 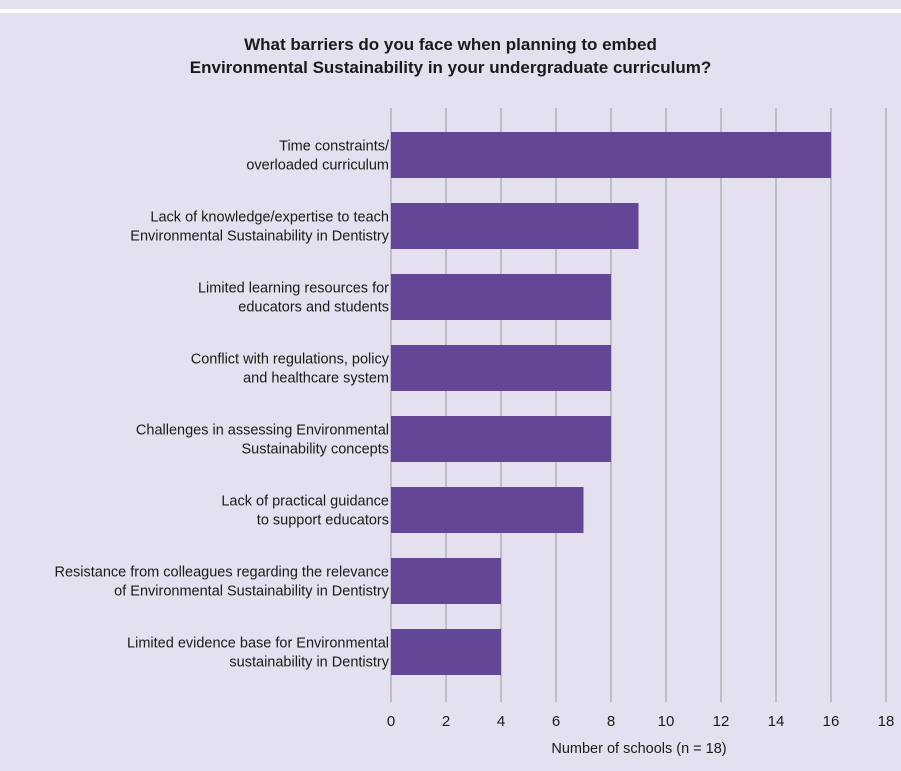 I want to click on x-axis-ticks: 0 2 4 6 8 10 12 14 16 18, so click(x=641, y=721).